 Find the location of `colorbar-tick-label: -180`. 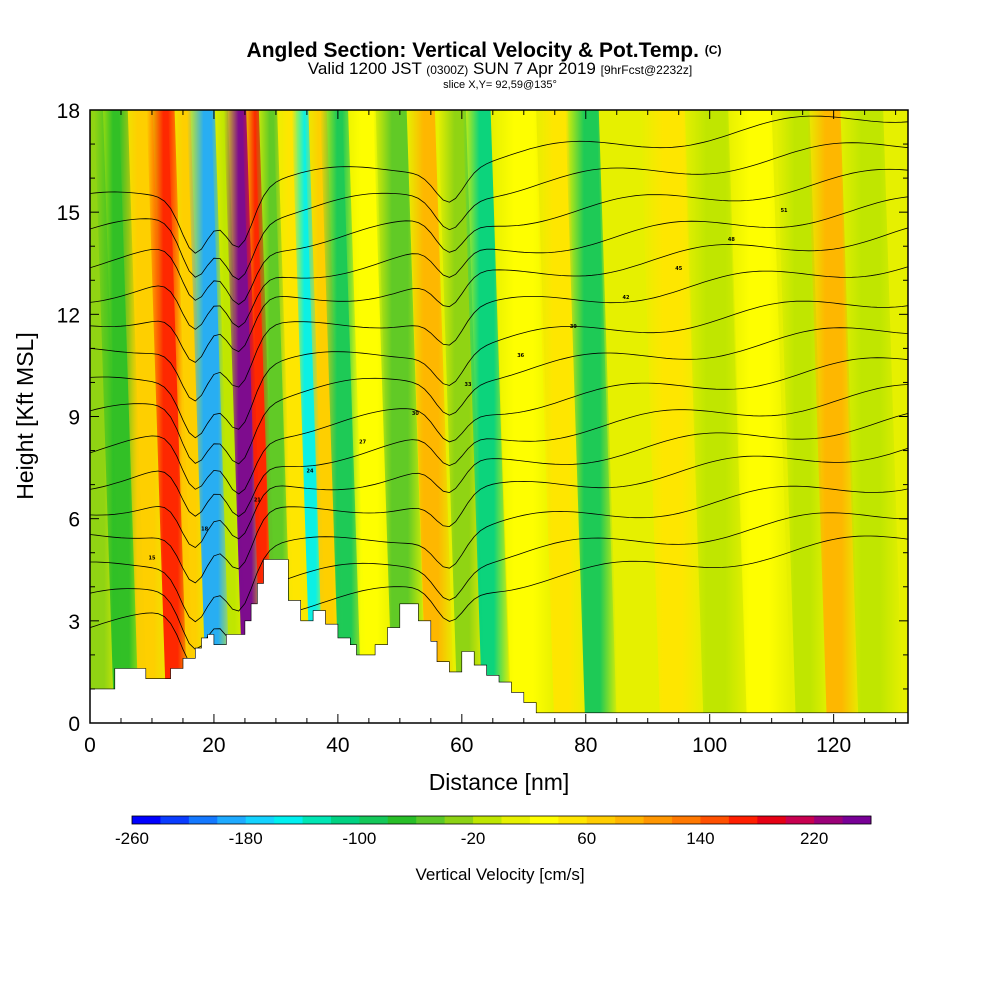

colorbar-tick-label: -180 is located at coordinates (246, 838).